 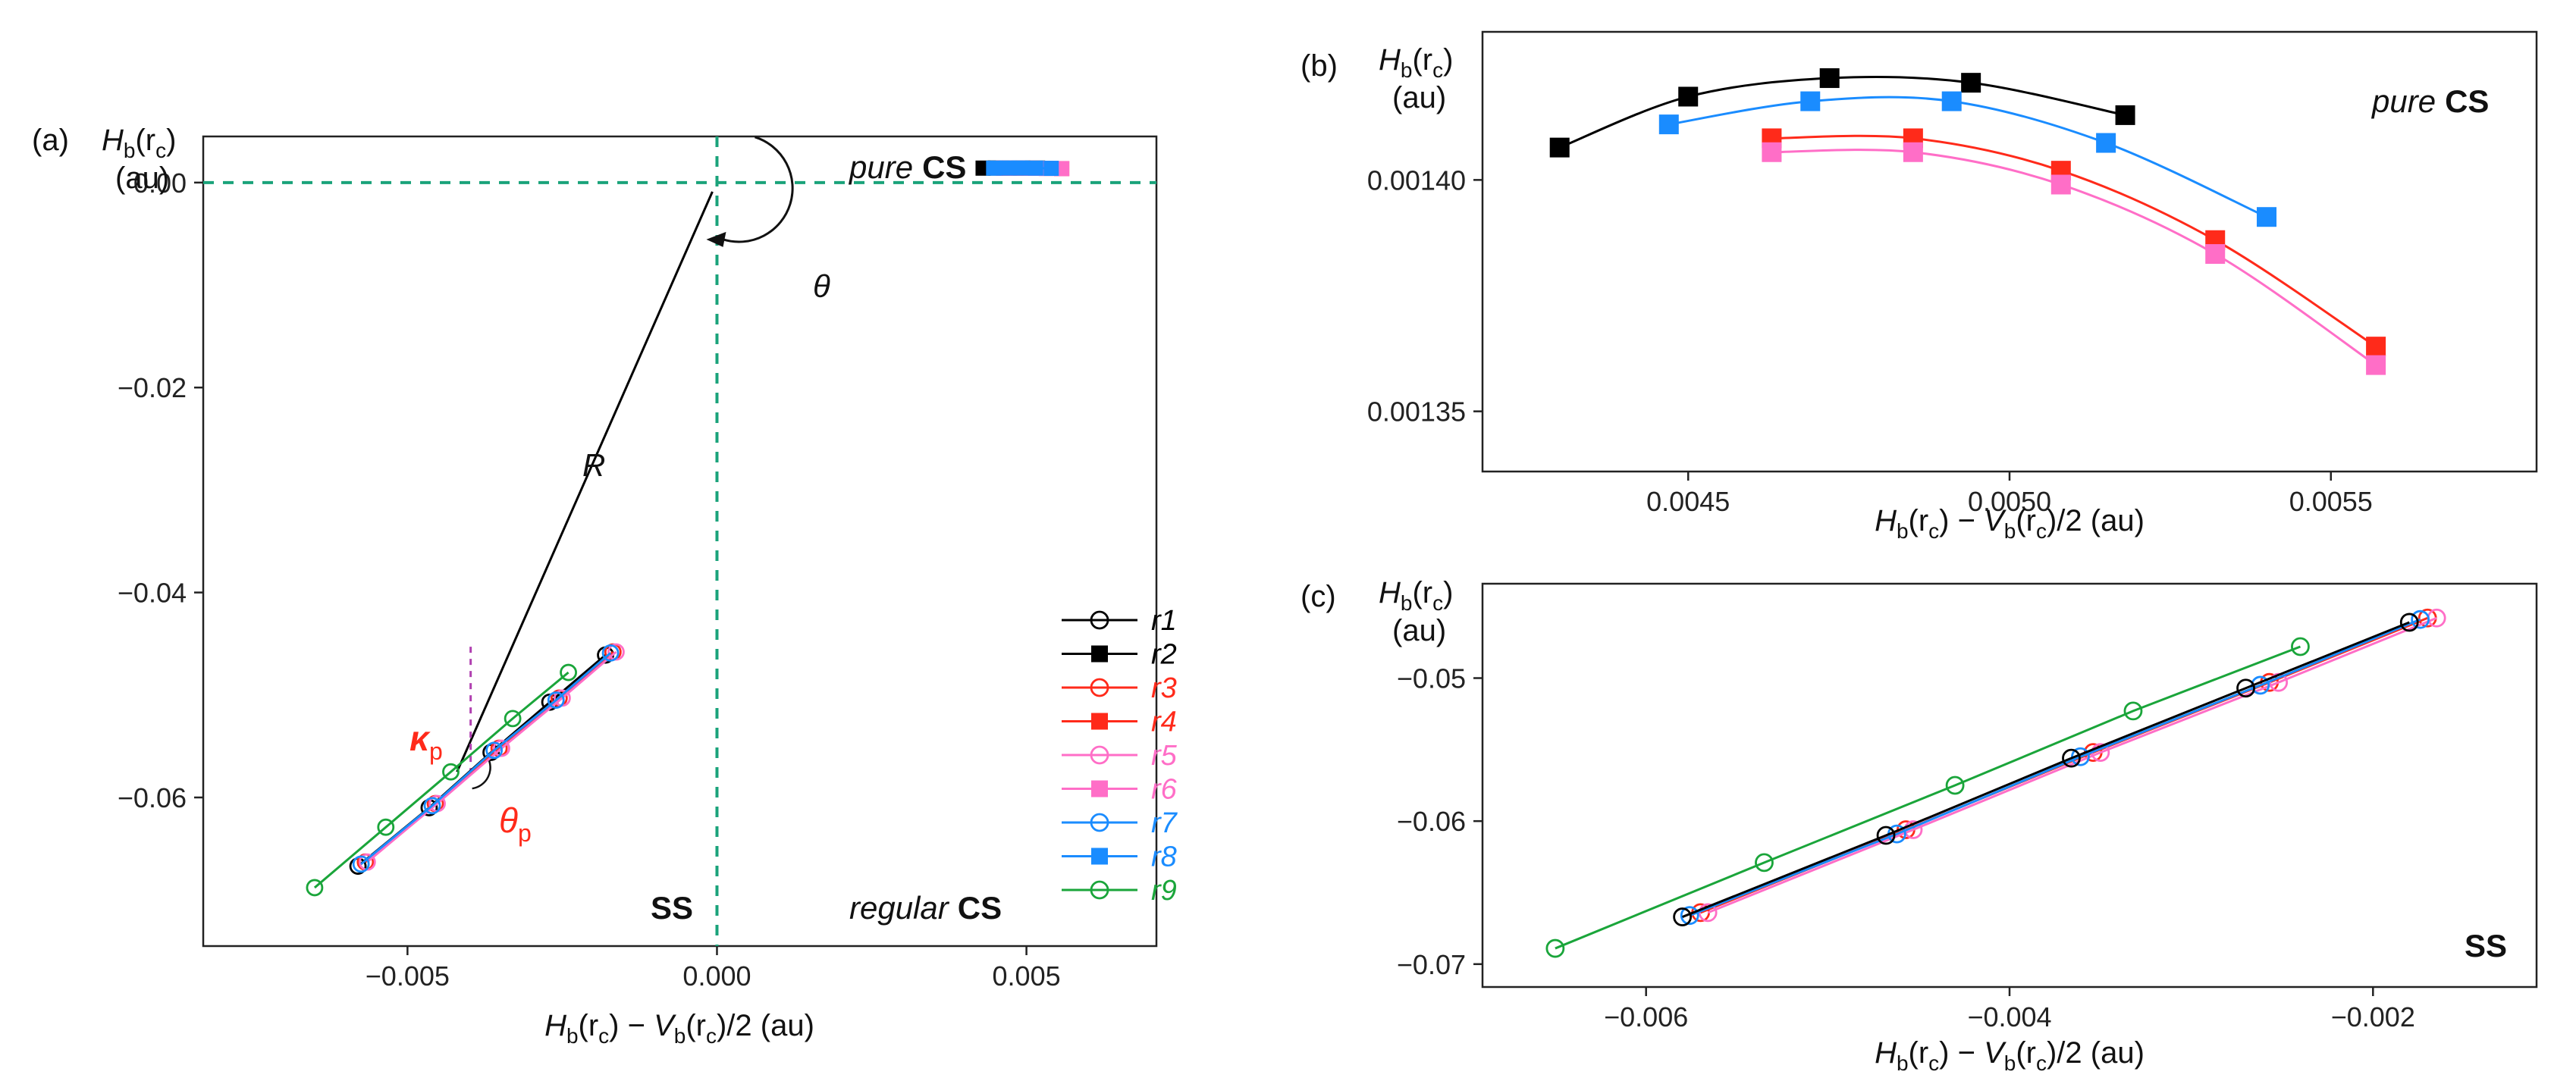 I want to click on xl-v: V, so click(x=665, y=1025).